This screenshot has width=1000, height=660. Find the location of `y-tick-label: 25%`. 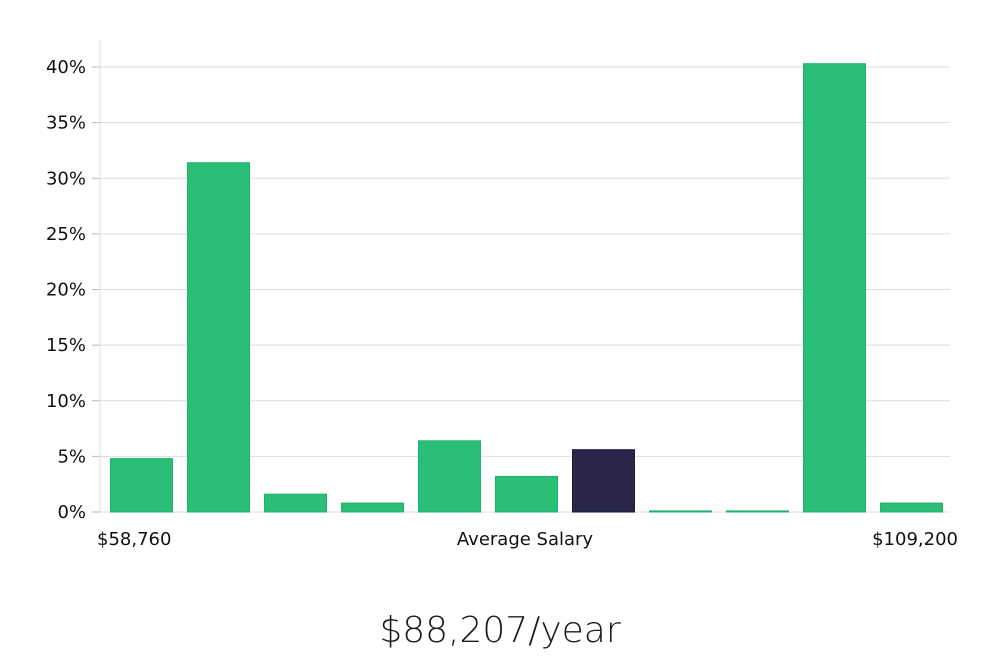

y-tick-label: 25% is located at coordinates (66, 234).